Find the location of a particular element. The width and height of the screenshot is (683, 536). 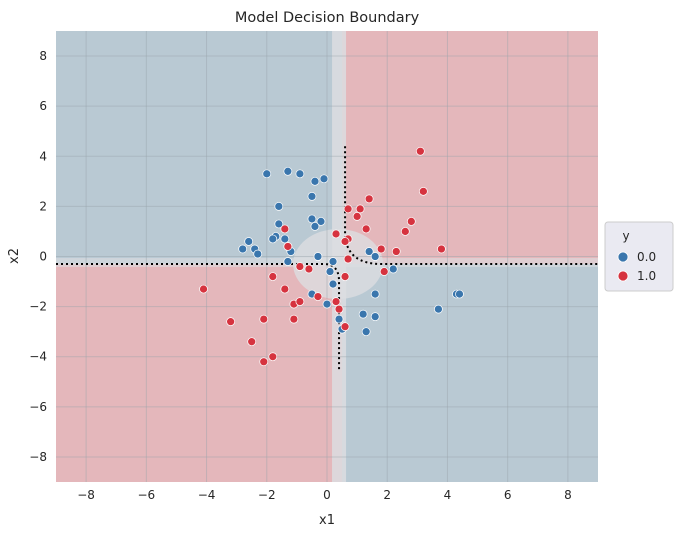

uncertainty-center is located at coordinates (338, 264).